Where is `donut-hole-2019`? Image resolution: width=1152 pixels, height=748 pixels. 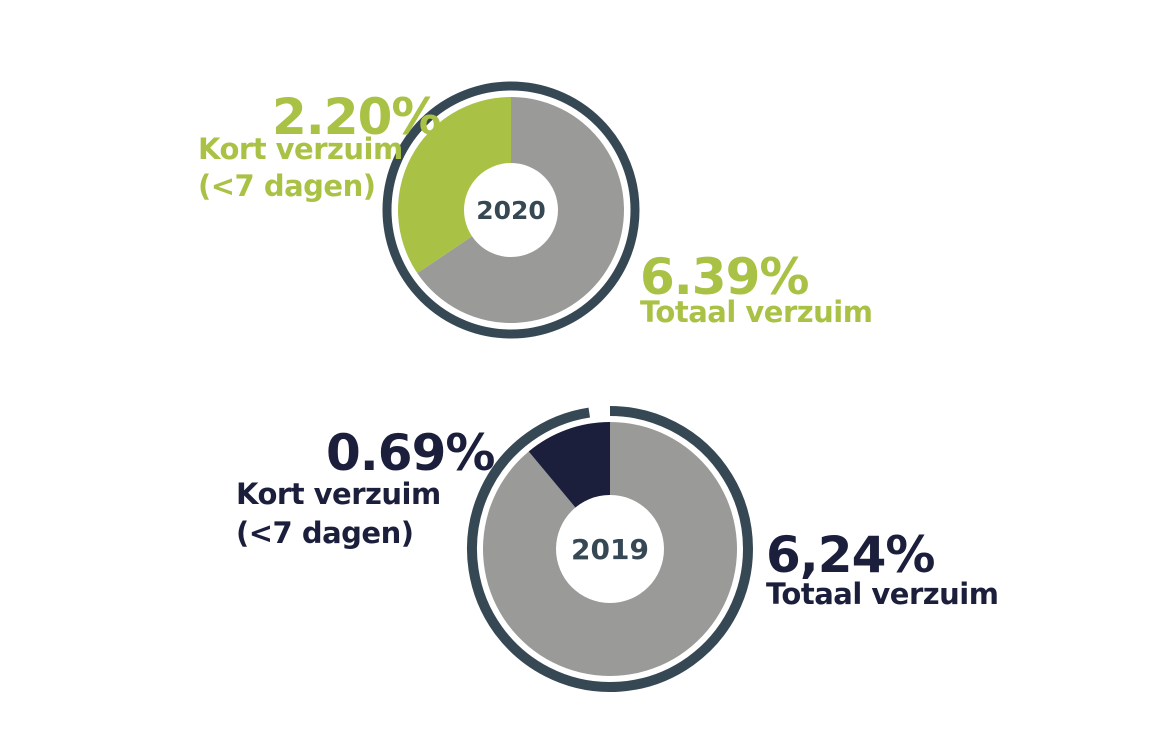
donut-hole-2019 is located at coordinates (610, 549).